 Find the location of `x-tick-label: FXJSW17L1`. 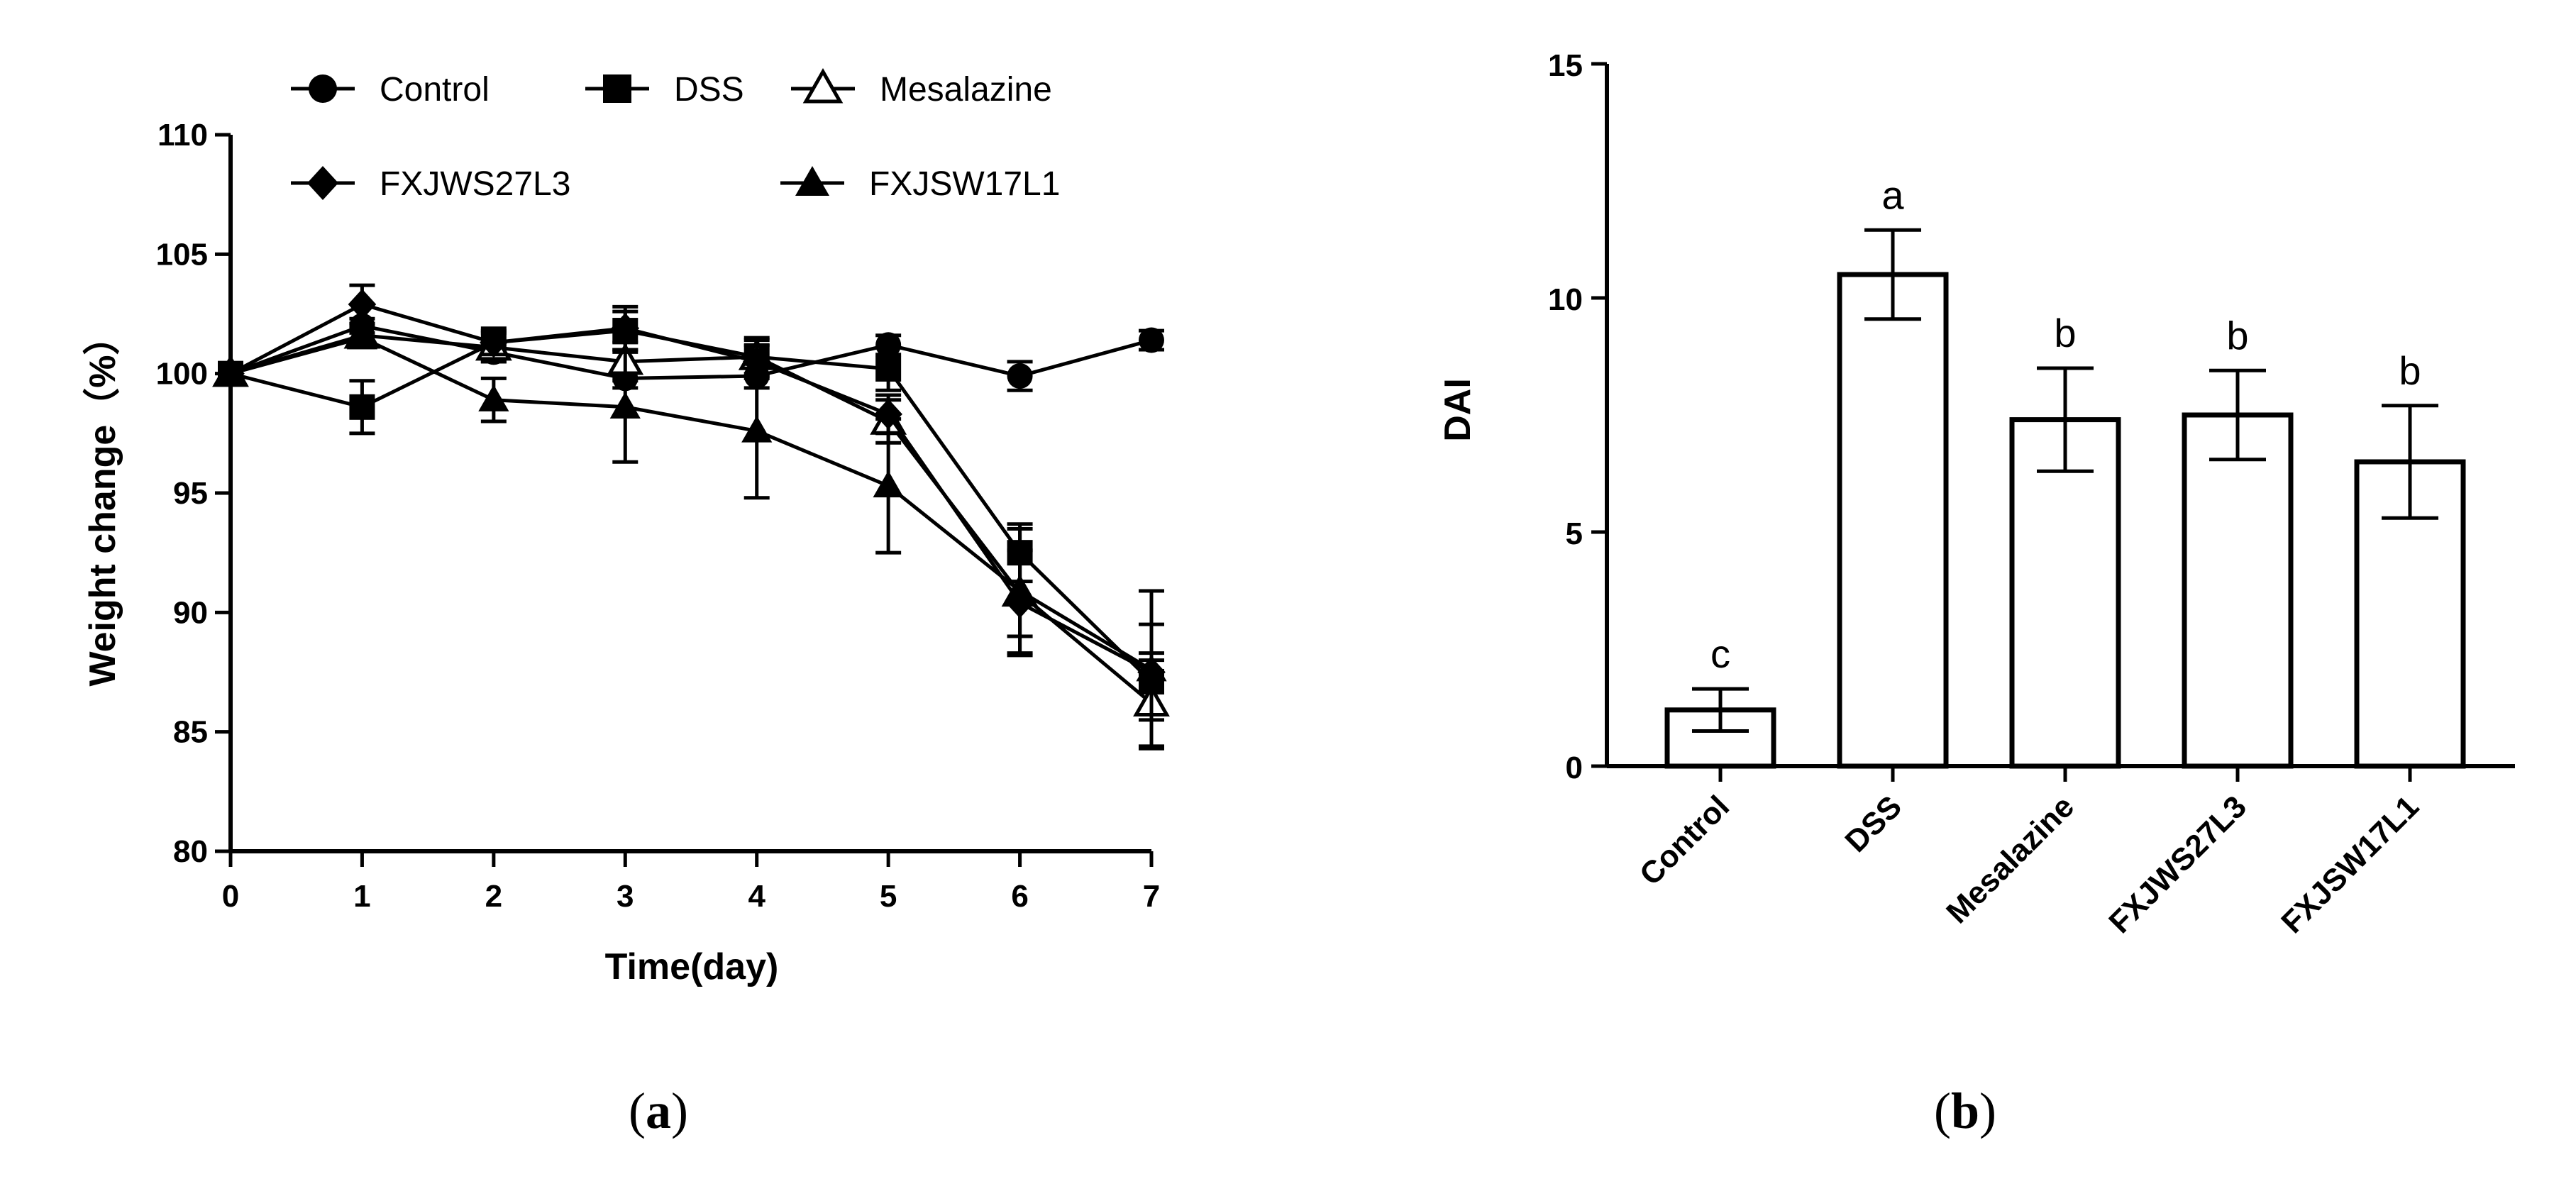

x-tick-label: FXJSW17L1 is located at coordinates (2350, 864).